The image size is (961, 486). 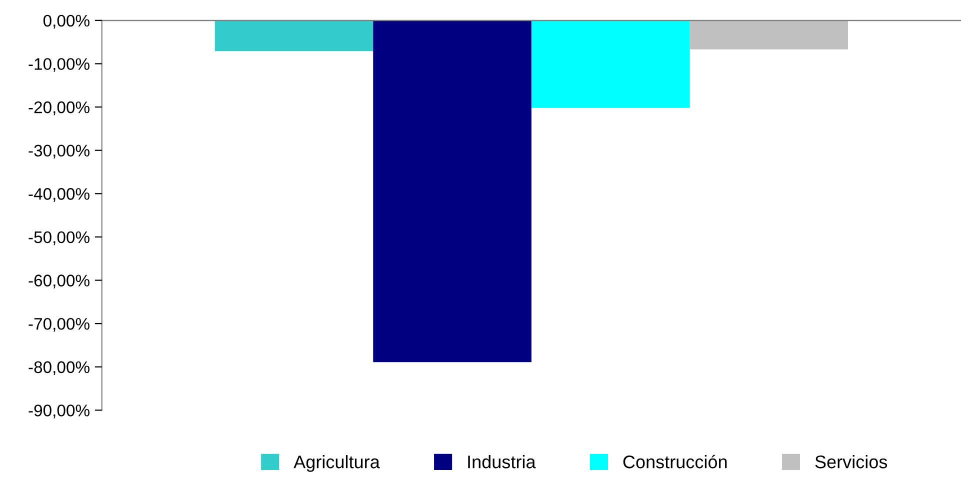 I want to click on y-tick-label: -30,00%, so click(x=59, y=151).